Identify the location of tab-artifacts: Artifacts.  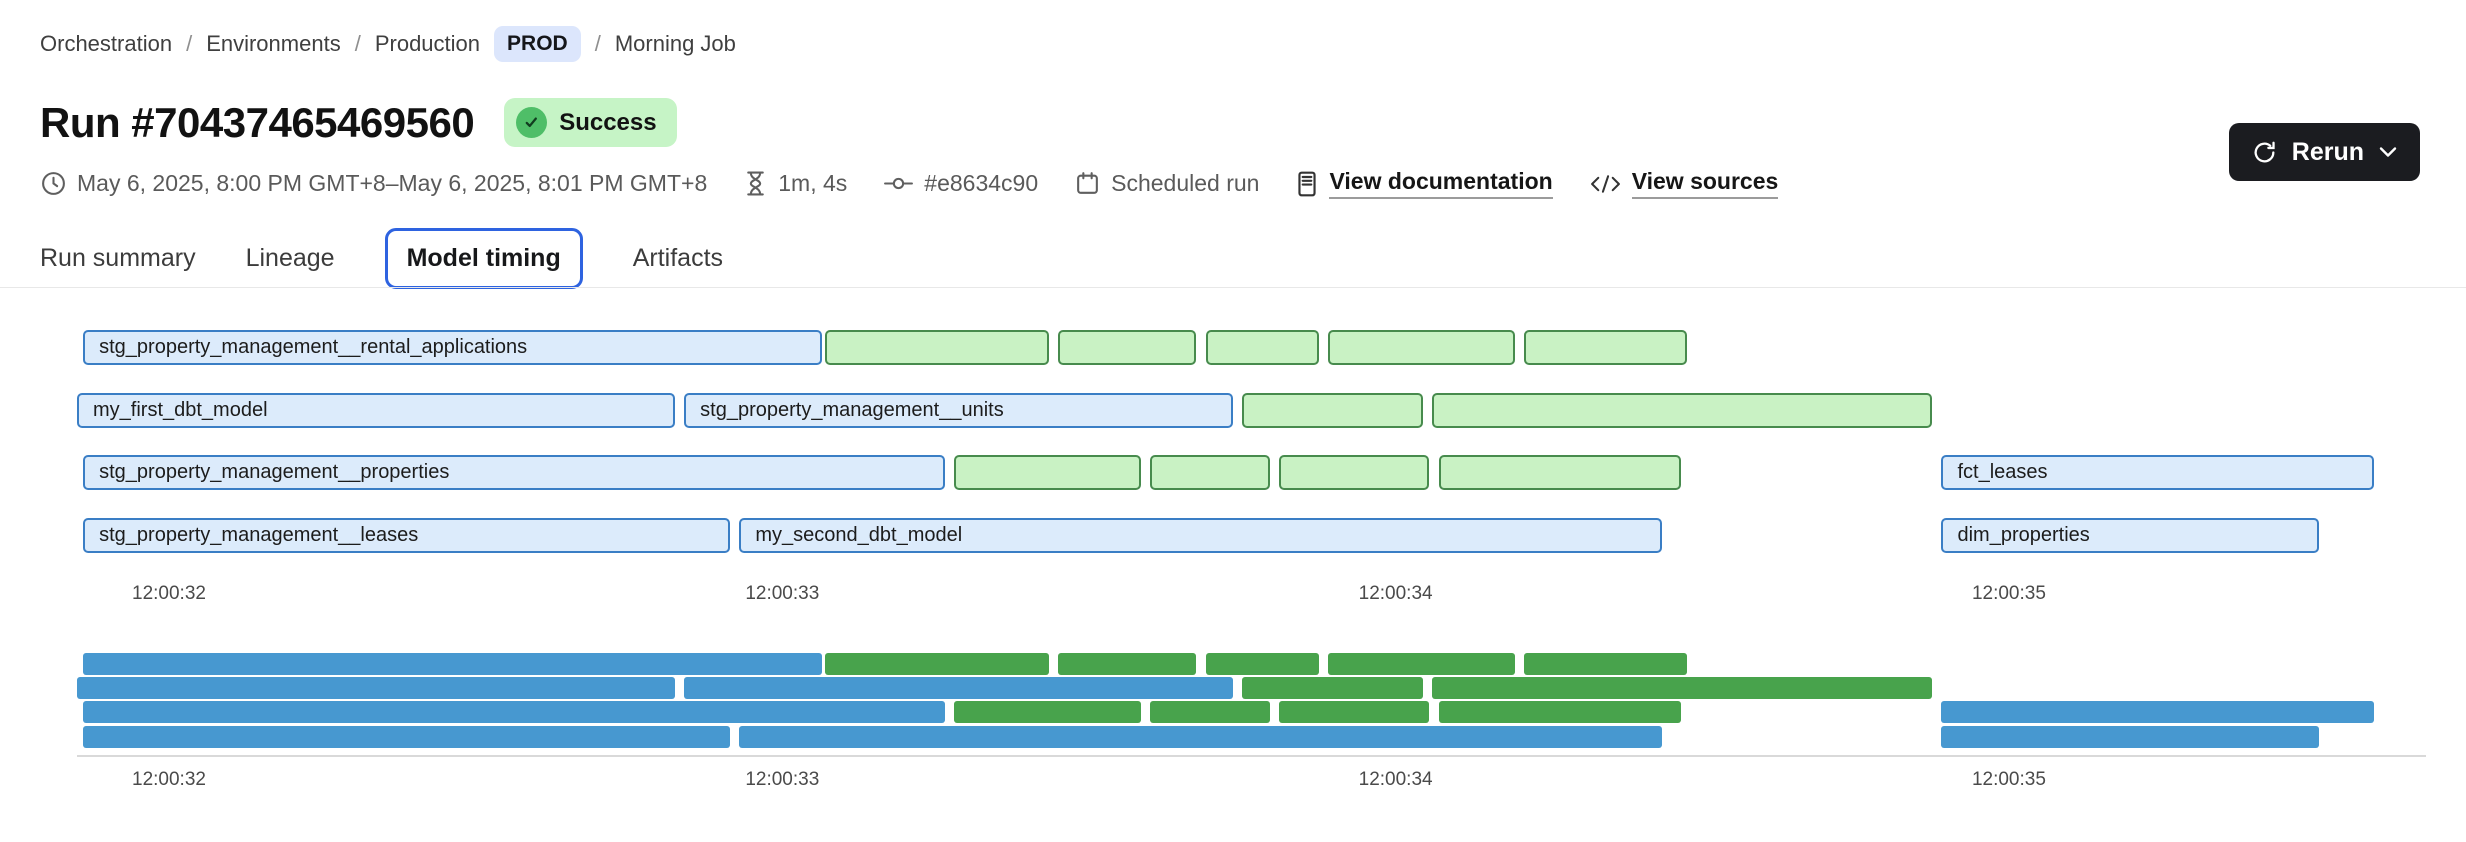
(678, 258).